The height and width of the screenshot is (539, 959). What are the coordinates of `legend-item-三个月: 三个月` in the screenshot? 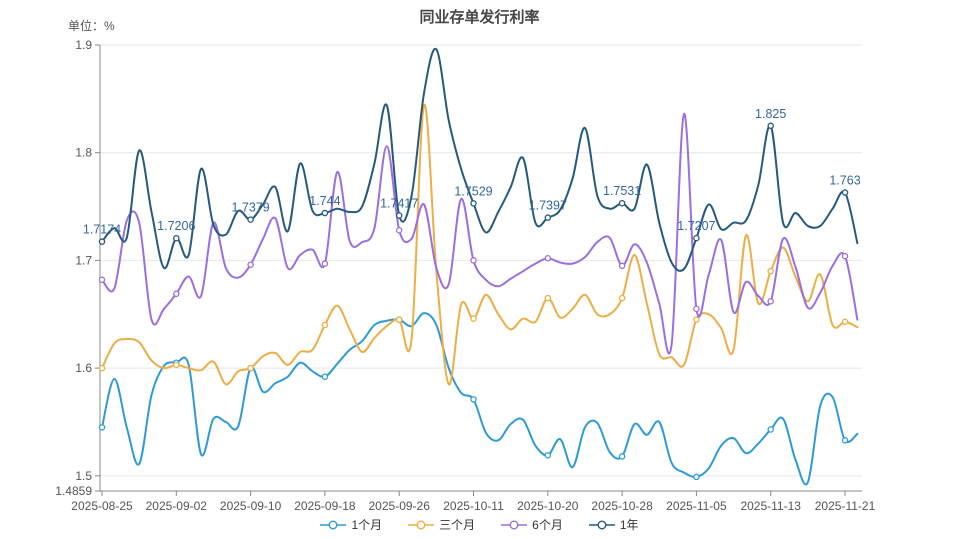 It's located at (441, 524).